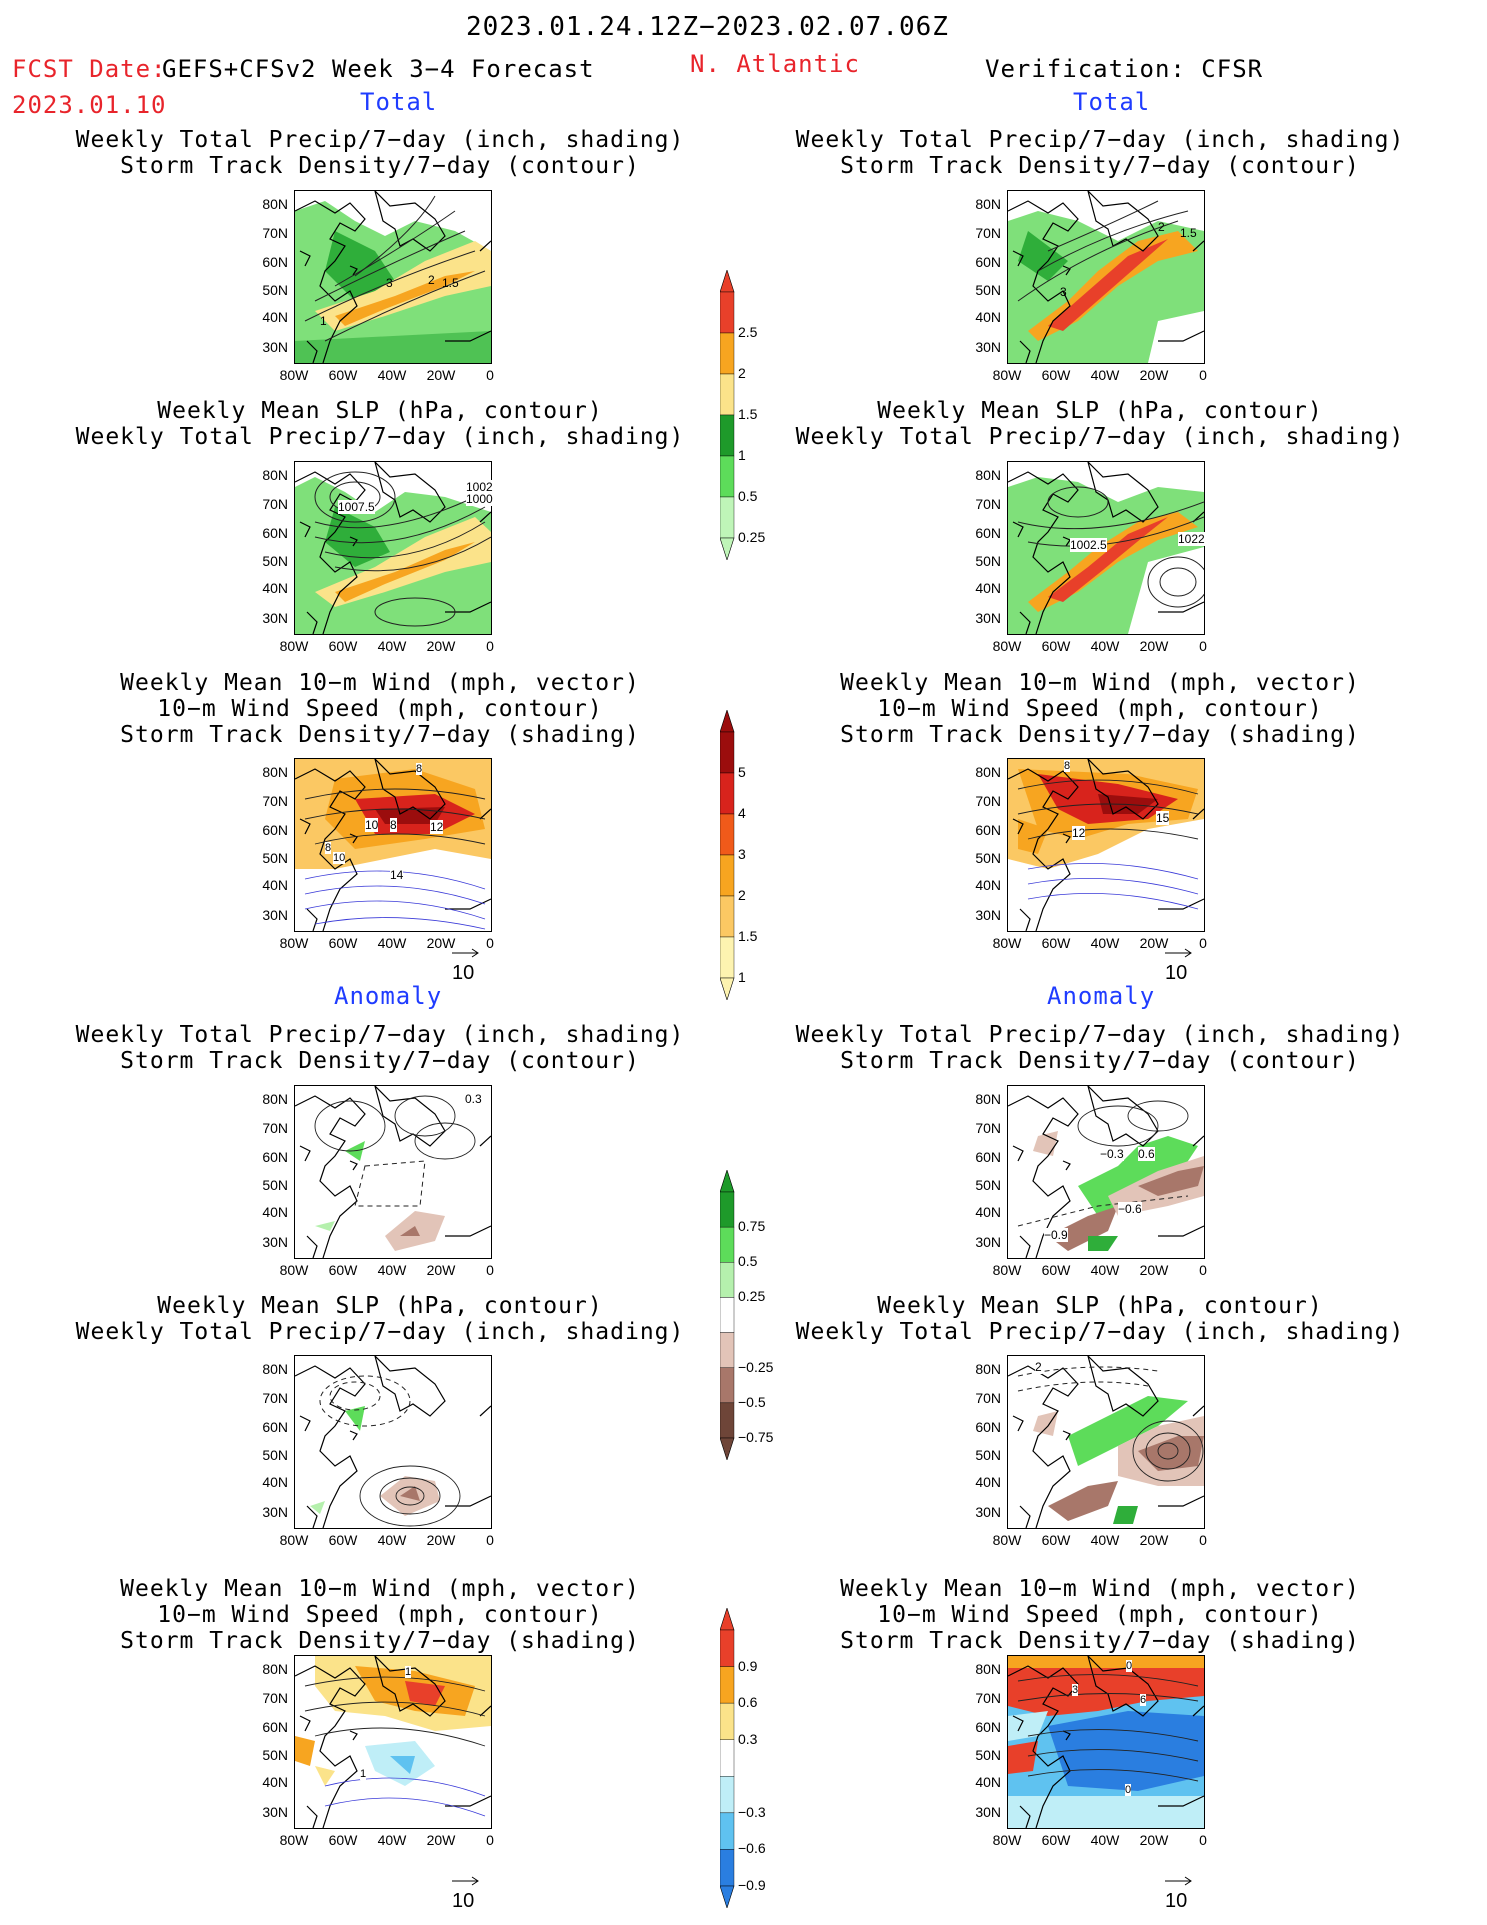  I want to click on map-ver-total-precip-storm, so click(1106, 277).